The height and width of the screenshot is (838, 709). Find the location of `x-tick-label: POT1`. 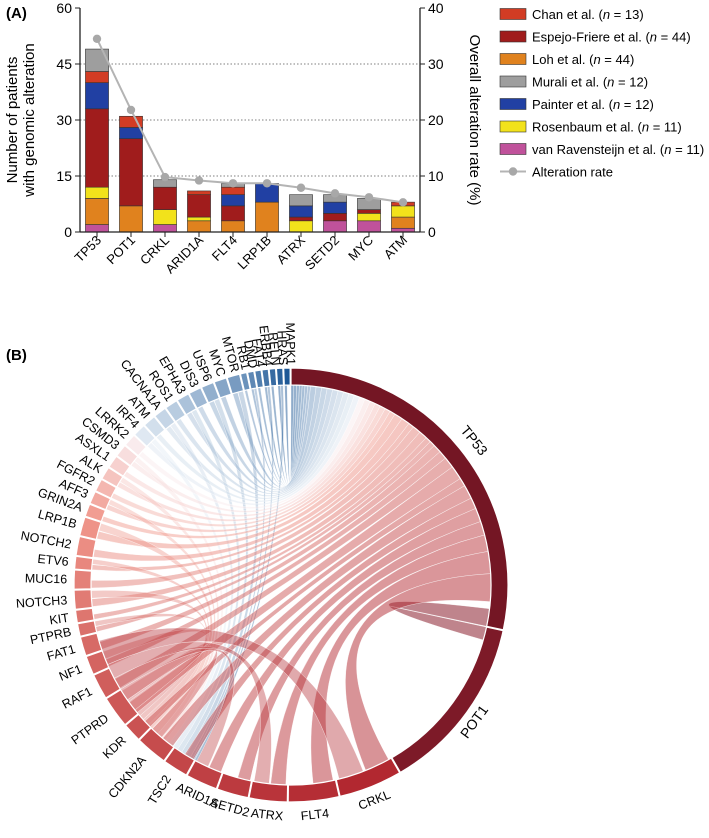

x-tick-label: POT1 is located at coordinates (120, 250).